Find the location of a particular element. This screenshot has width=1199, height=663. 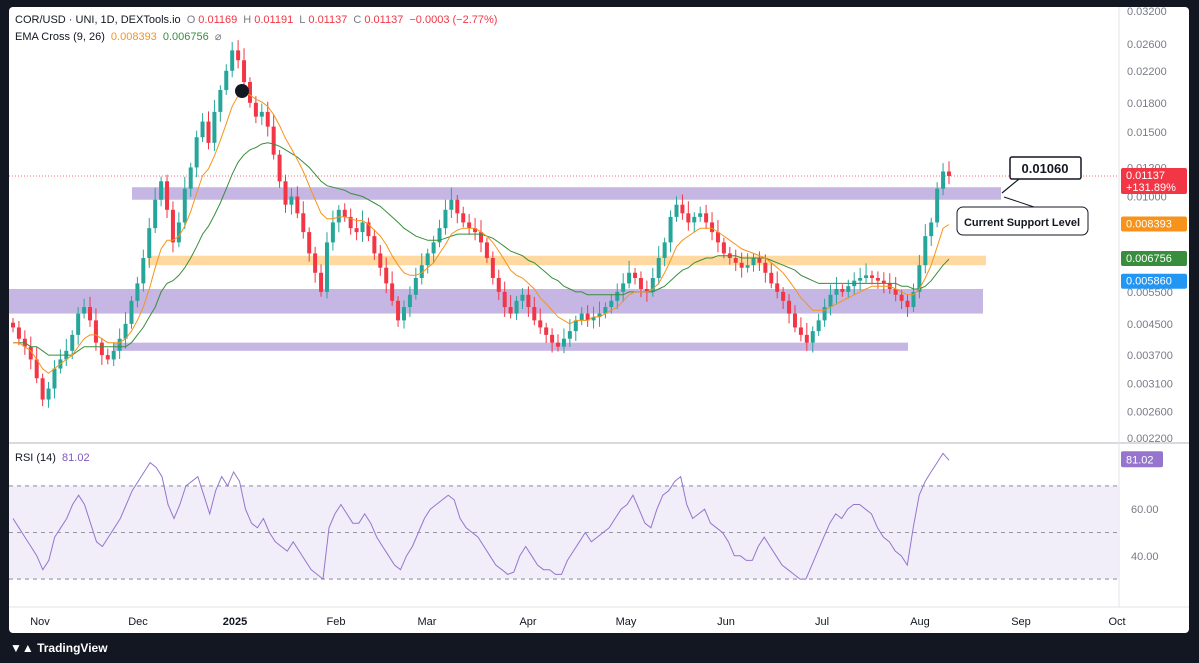

rsi-value: 81.02 is located at coordinates (76, 458).